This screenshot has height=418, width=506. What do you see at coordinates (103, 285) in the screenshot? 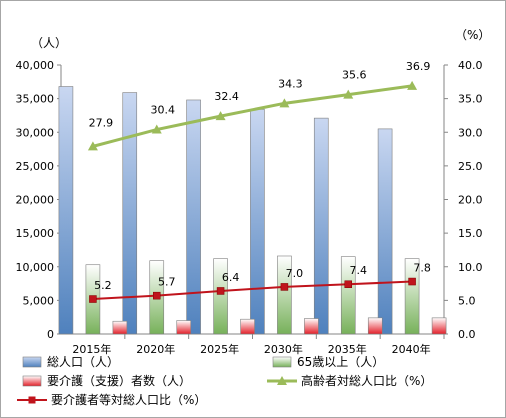
I see `data-label: 5.2` at bounding box center [103, 285].